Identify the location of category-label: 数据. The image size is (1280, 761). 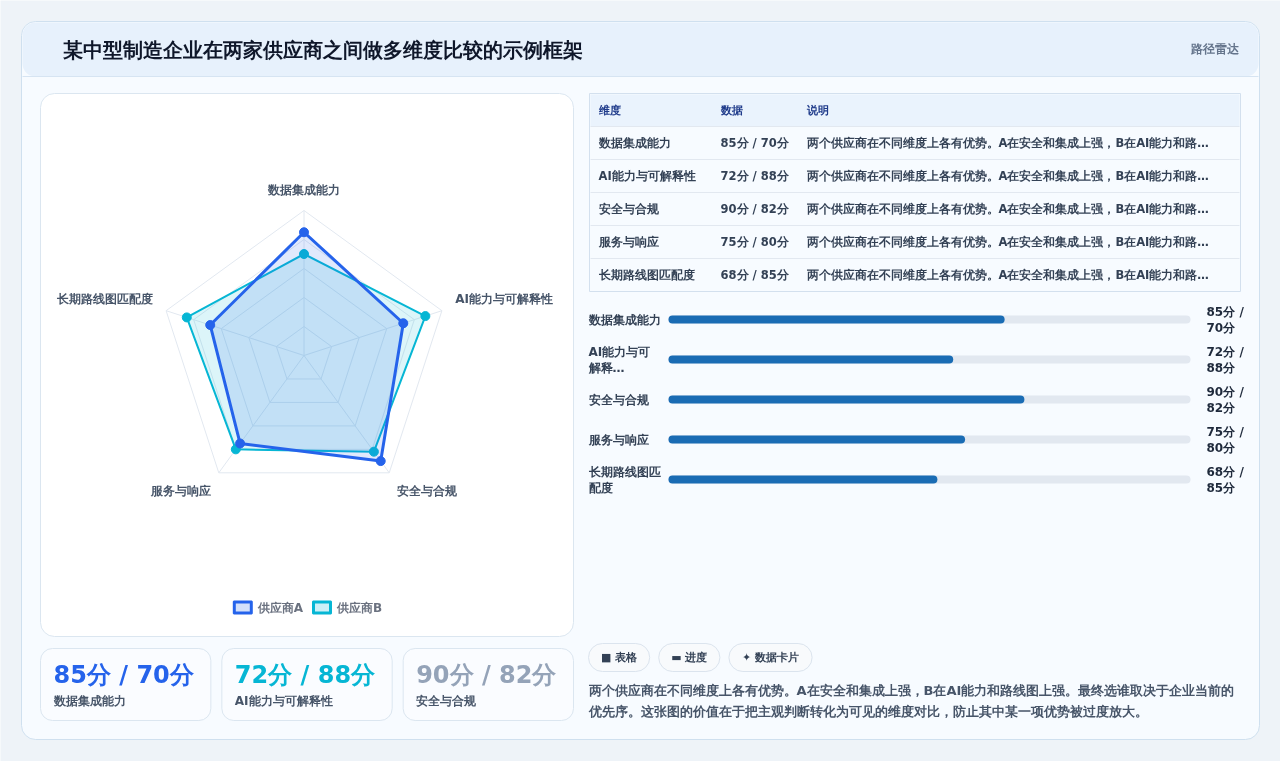
(731, 110).